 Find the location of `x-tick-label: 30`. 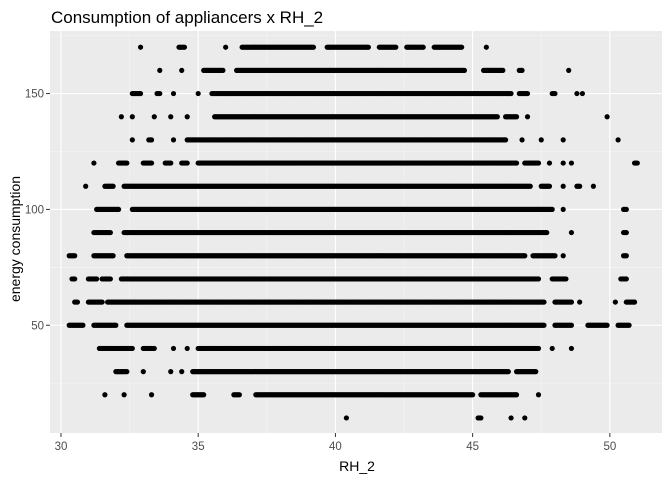

x-tick-label: 30 is located at coordinates (61, 447).